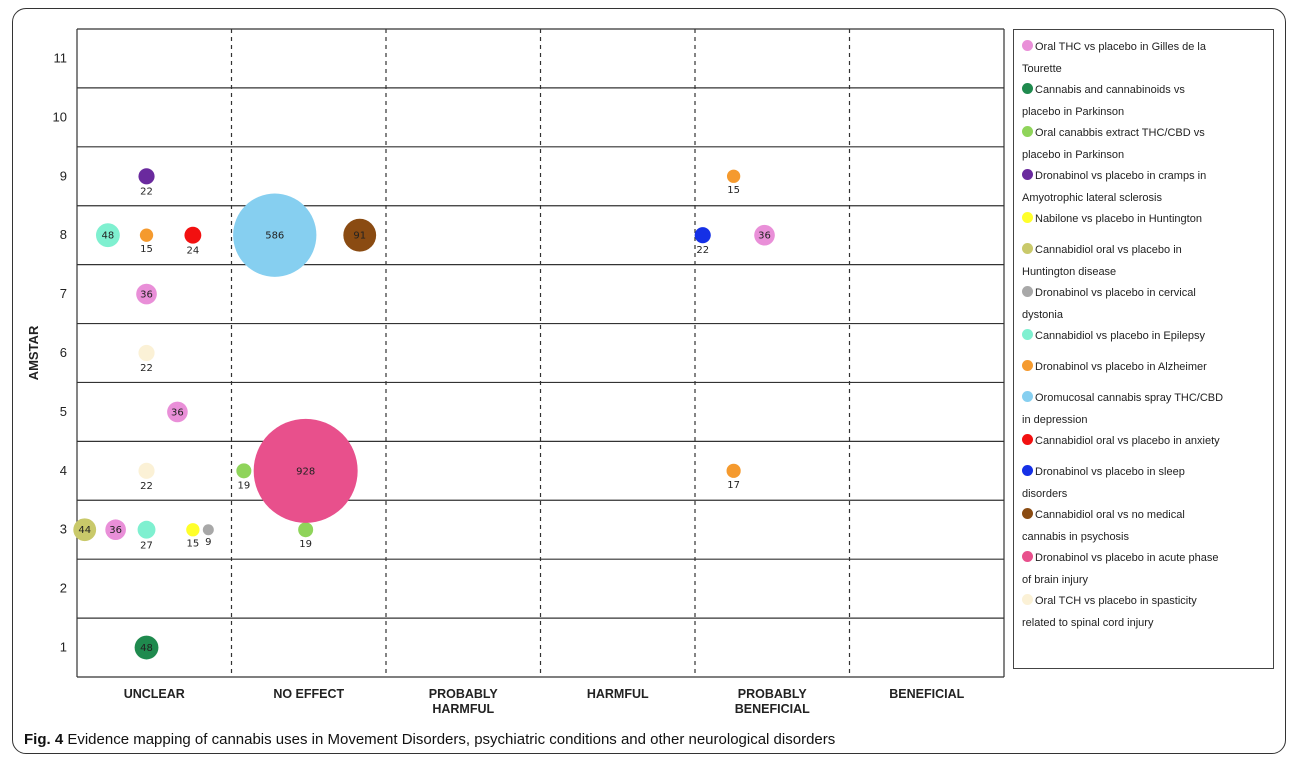  What do you see at coordinates (63, 470) in the screenshot?
I see `y-tick-label: 4` at bounding box center [63, 470].